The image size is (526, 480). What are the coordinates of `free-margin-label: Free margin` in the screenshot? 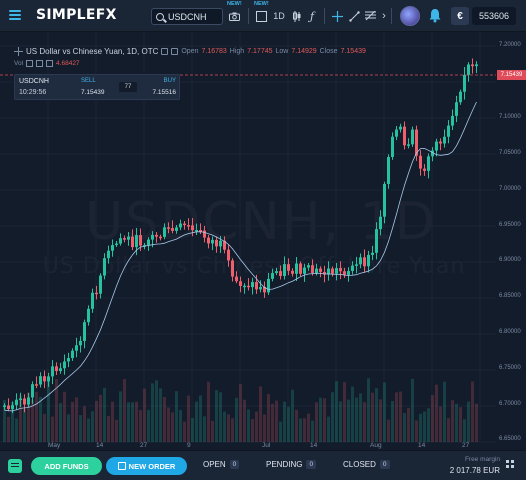 It's located at (482, 459).